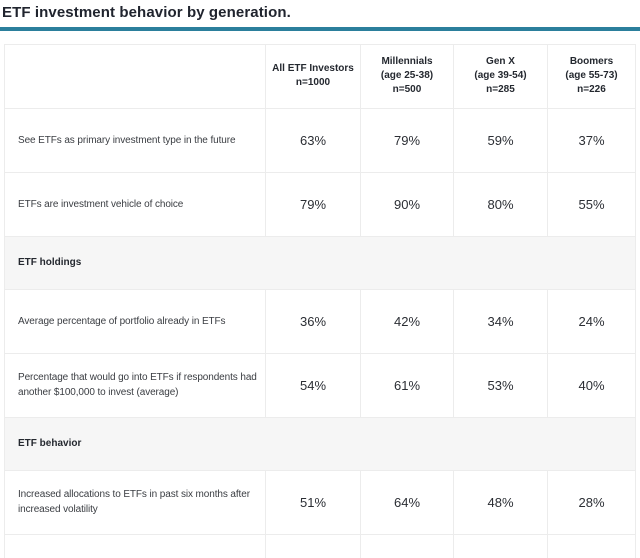 This screenshot has width=640, height=558. I want to click on value-gen-x: 53%, so click(500, 385).